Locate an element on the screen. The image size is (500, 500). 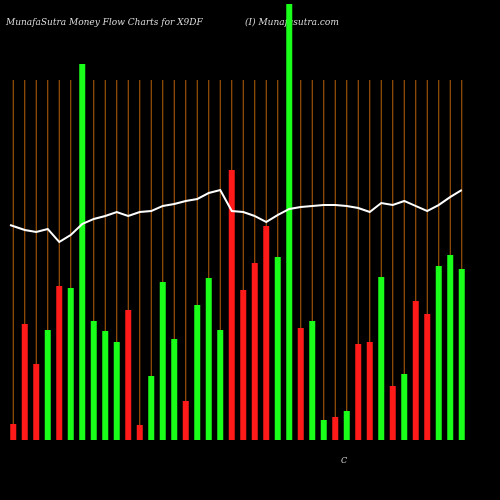
price-line is located at coordinates (236, 216).